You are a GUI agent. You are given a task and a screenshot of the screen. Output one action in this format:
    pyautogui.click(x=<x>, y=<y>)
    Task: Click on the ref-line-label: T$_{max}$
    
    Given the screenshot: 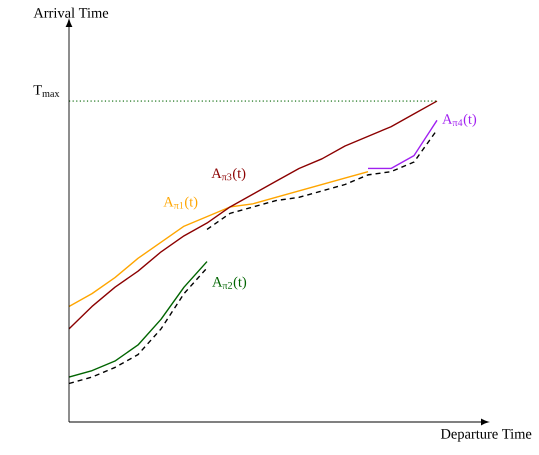 What is the action you would take?
    pyautogui.click(x=47, y=91)
    